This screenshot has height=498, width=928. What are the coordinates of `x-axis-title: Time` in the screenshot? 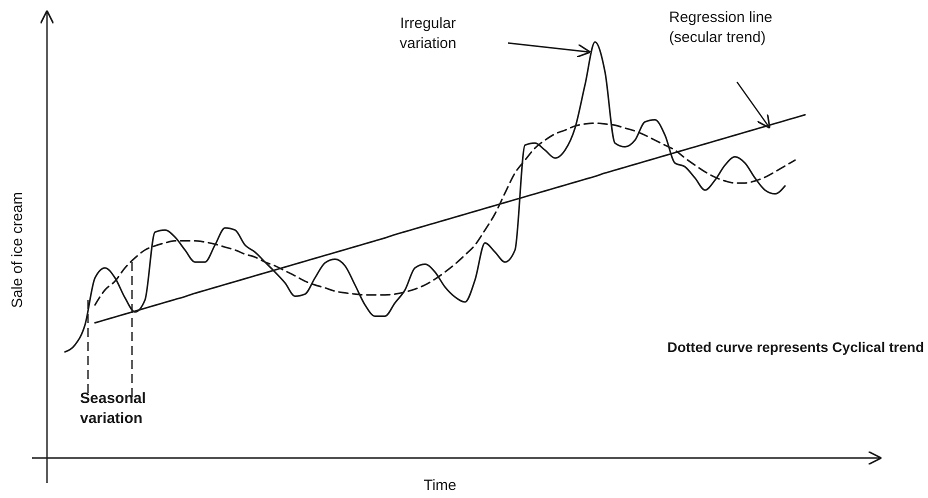 It's located at (440, 485).